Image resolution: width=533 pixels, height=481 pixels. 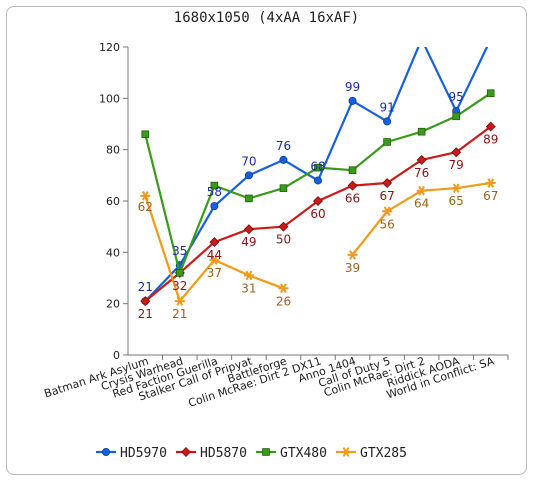 I want to click on point-hd5970-red-faction-guerilla, so click(x=214, y=206).